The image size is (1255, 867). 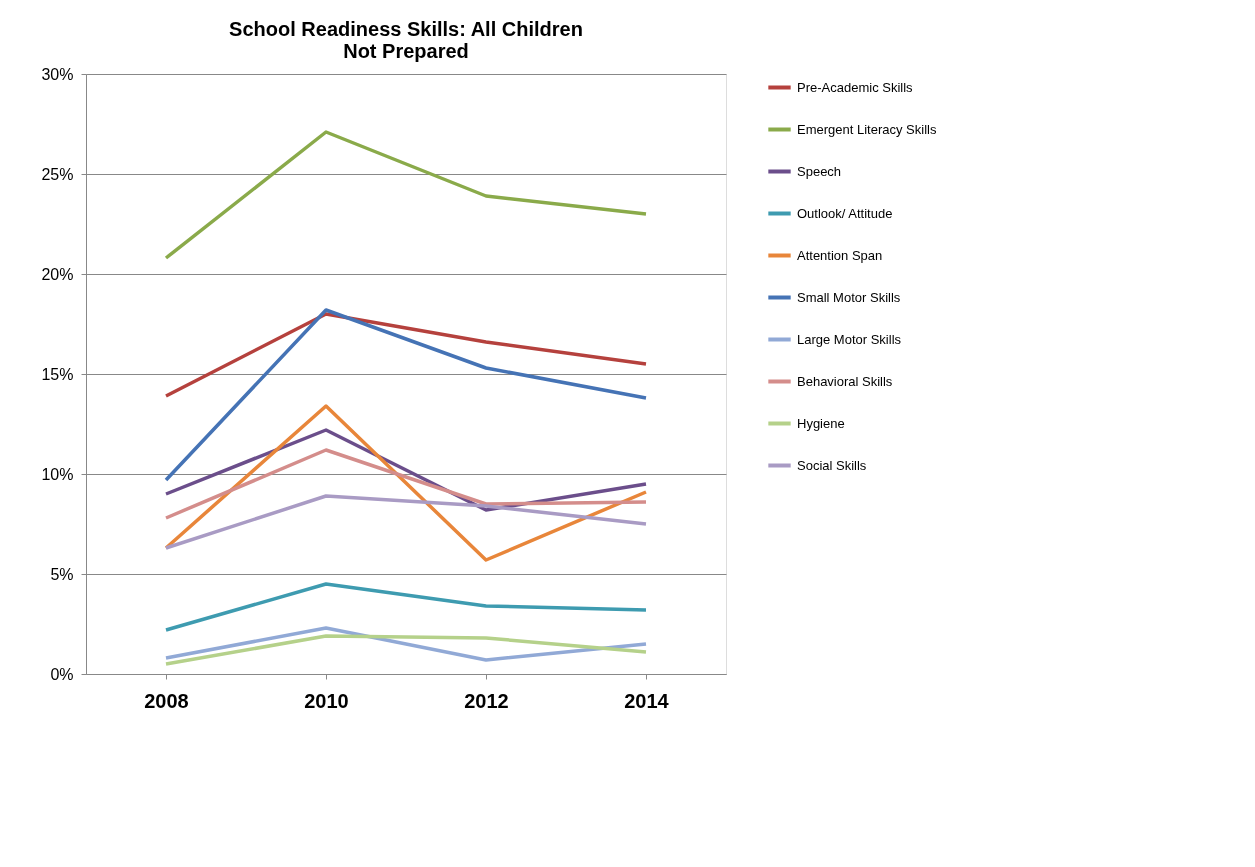 I want to click on legend-label: Emergent Literacy Skills, so click(x=867, y=129).